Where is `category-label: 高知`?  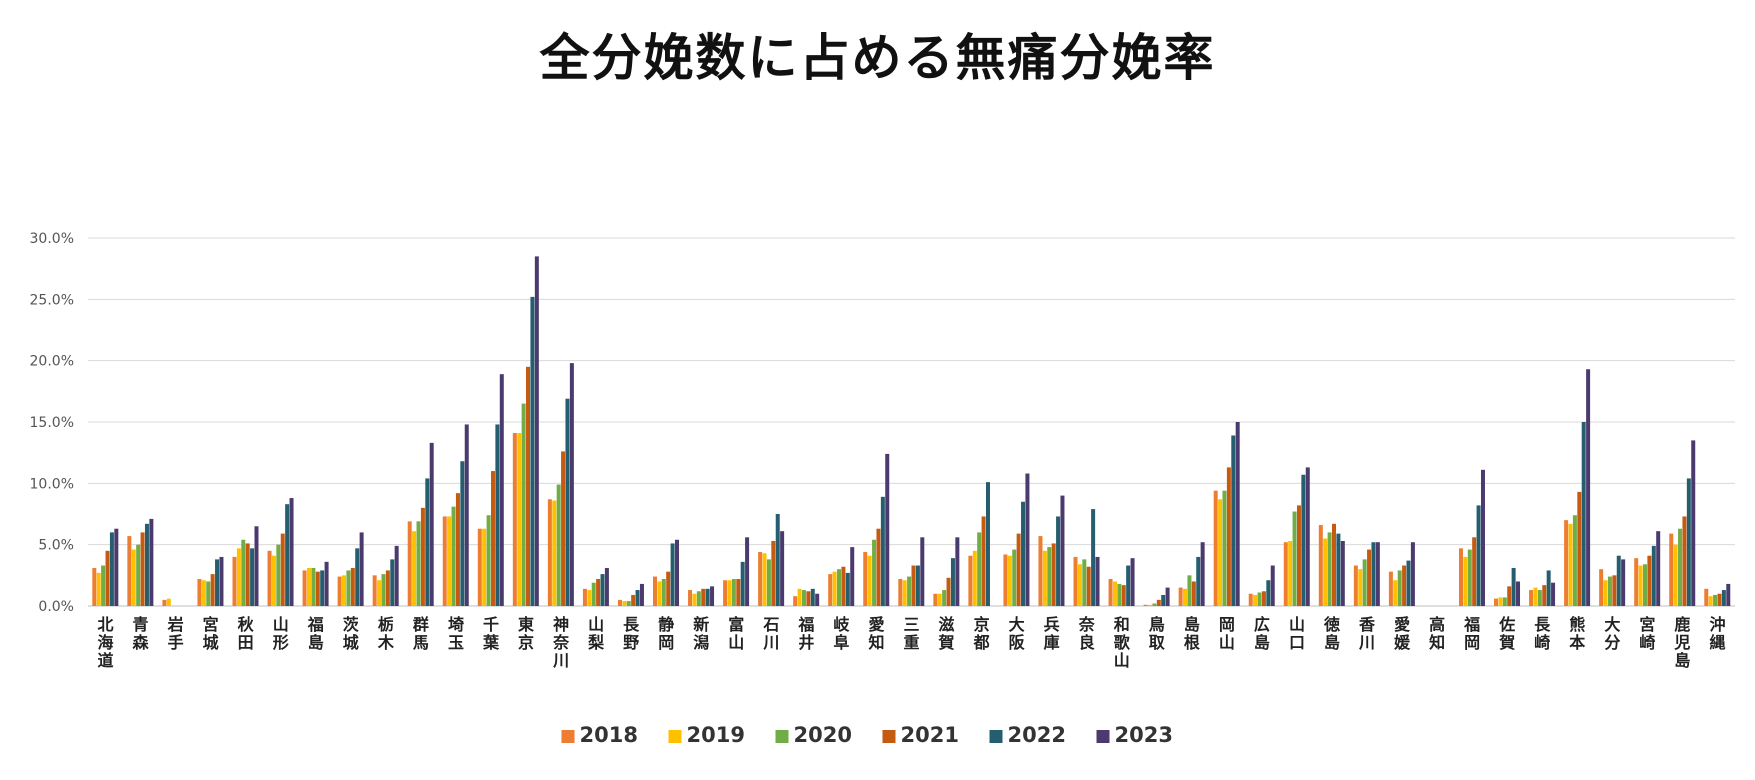
category-label: 高知 is located at coordinates (1437, 633).